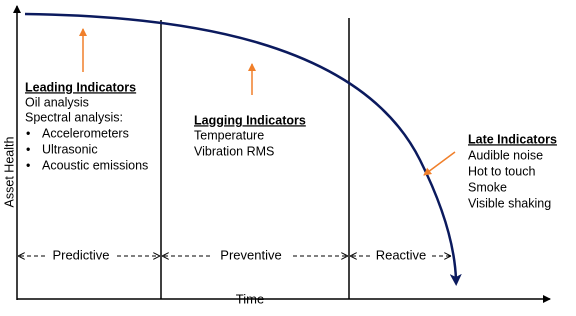 This screenshot has width=576, height=316. Describe the element at coordinates (70, 149) in the screenshot. I see `indicator: Ultrasonic` at that location.